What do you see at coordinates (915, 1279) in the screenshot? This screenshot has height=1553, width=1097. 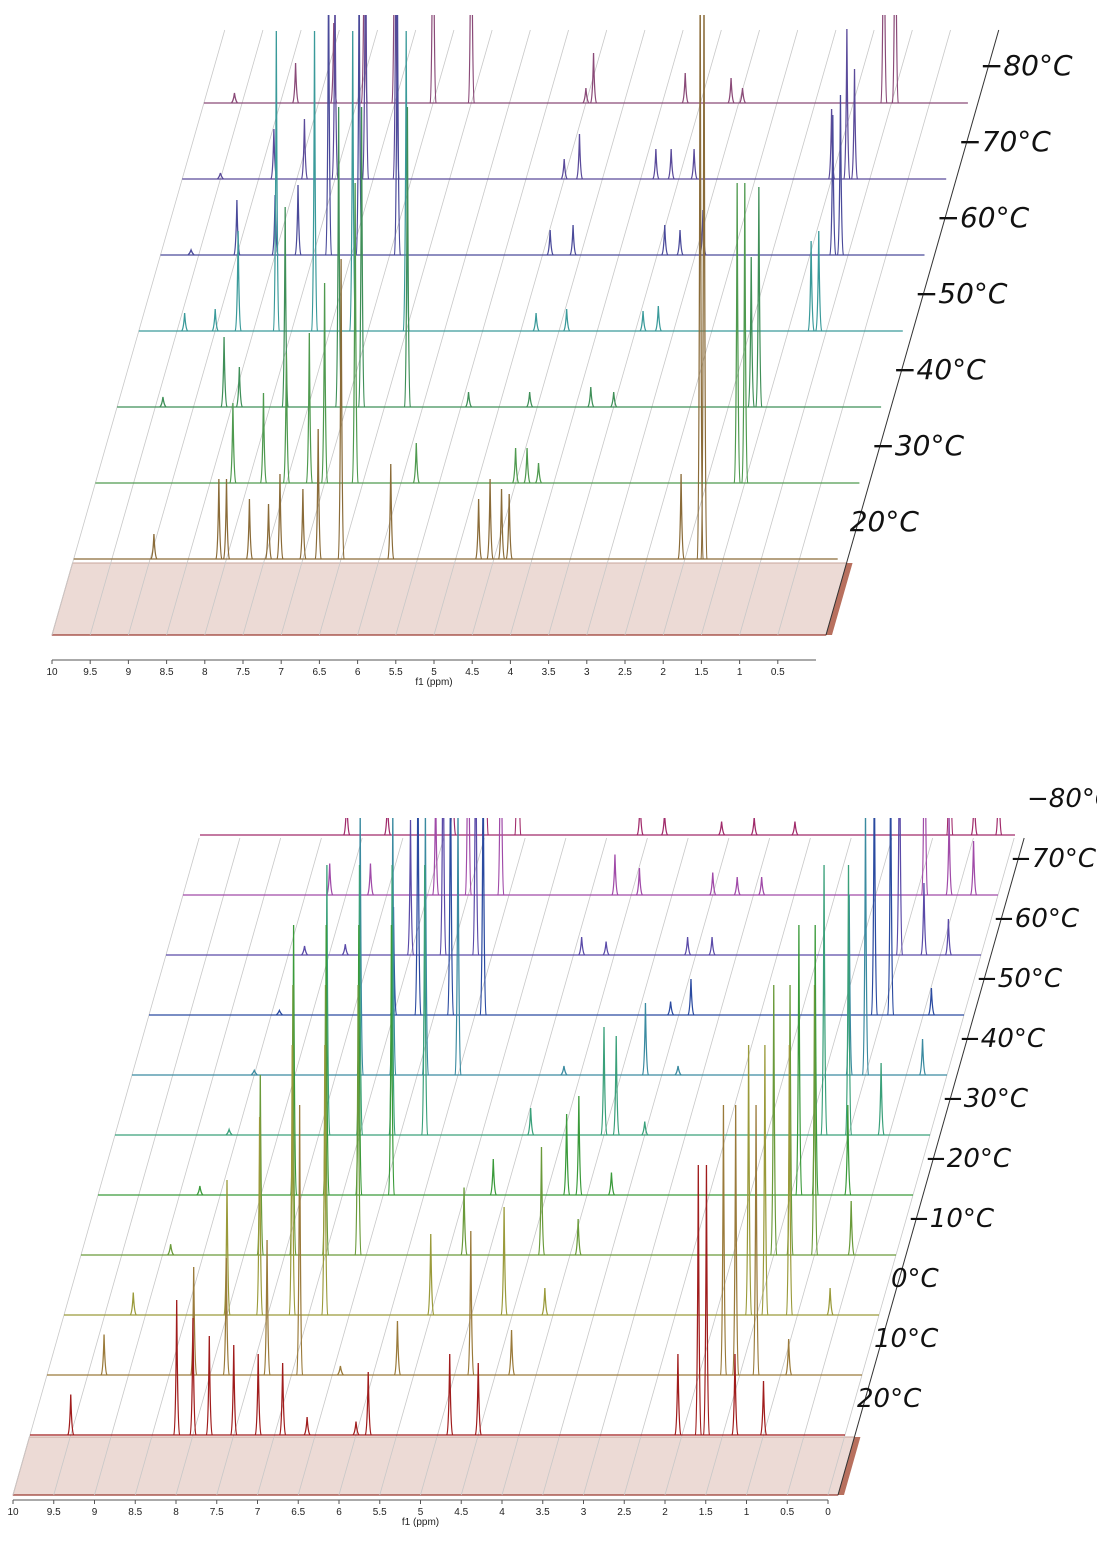 I see `series-label: 0°C` at bounding box center [915, 1279].